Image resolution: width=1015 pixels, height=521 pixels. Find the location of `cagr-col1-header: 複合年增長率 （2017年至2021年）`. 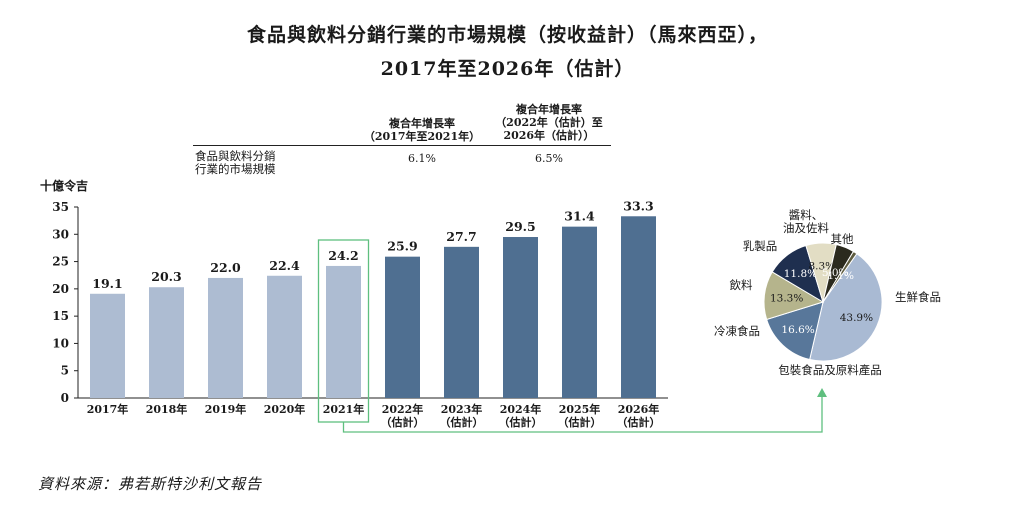

cagr-col1-header: 複合年增長率 （2017年至2021年） is located at coordinates (422, 130).